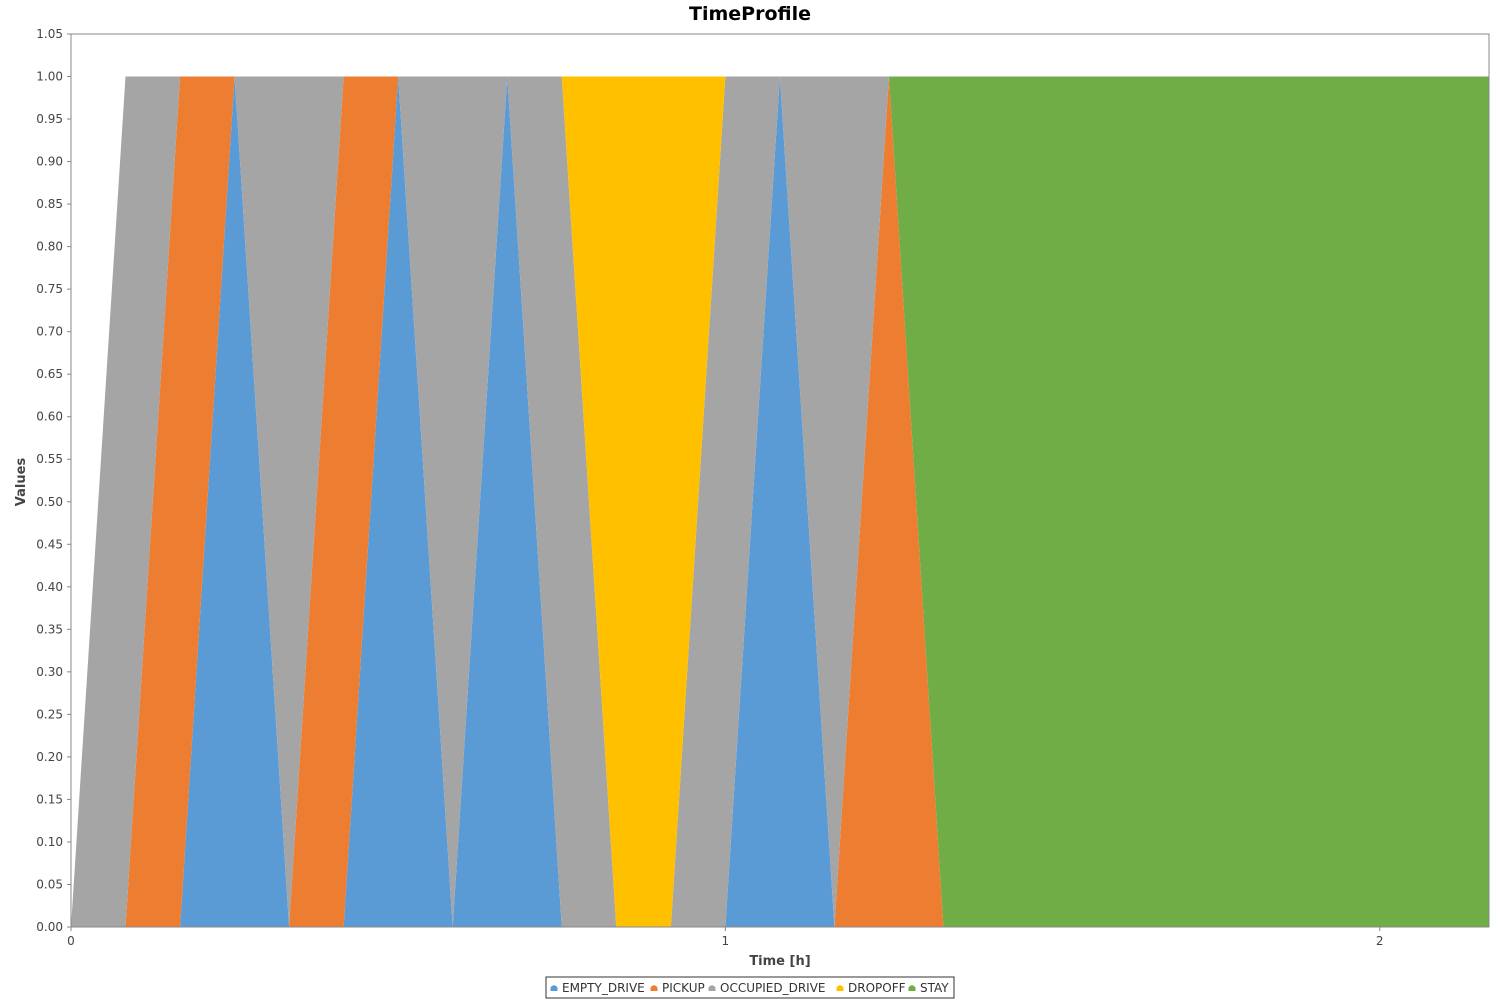 This screenshot has width=1500, height=1000. I want to click on y-tick-label: 0.30, so click(49, 672).